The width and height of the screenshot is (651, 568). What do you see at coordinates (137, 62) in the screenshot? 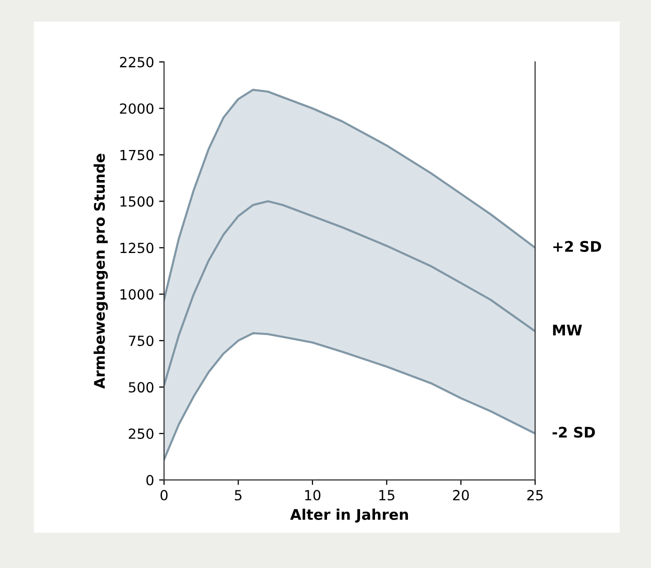
I see `y-tick-label: 2250` at bounding box center [137, 62].